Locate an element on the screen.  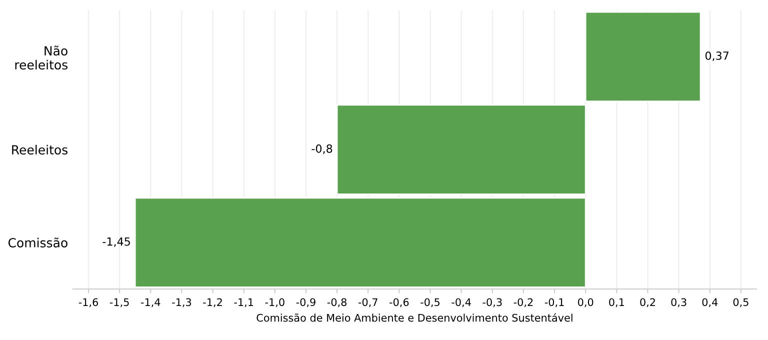
x-tick-label: 0,4 is located at coordinates (710, 303).